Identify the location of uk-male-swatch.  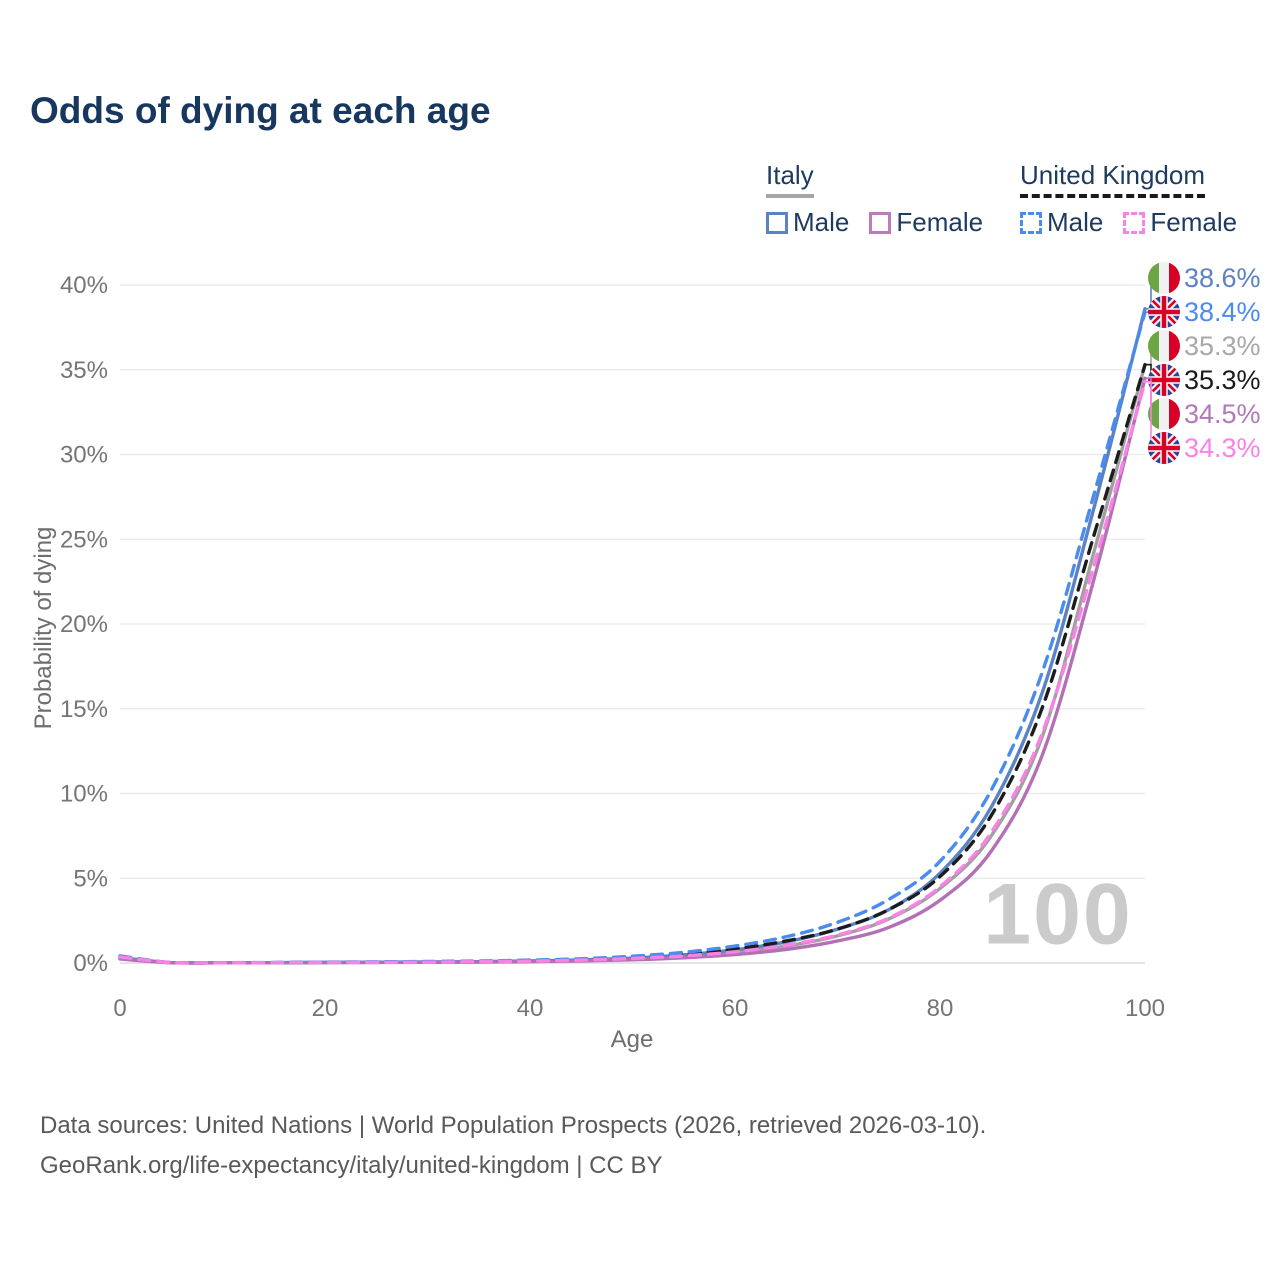
(1031, 222).